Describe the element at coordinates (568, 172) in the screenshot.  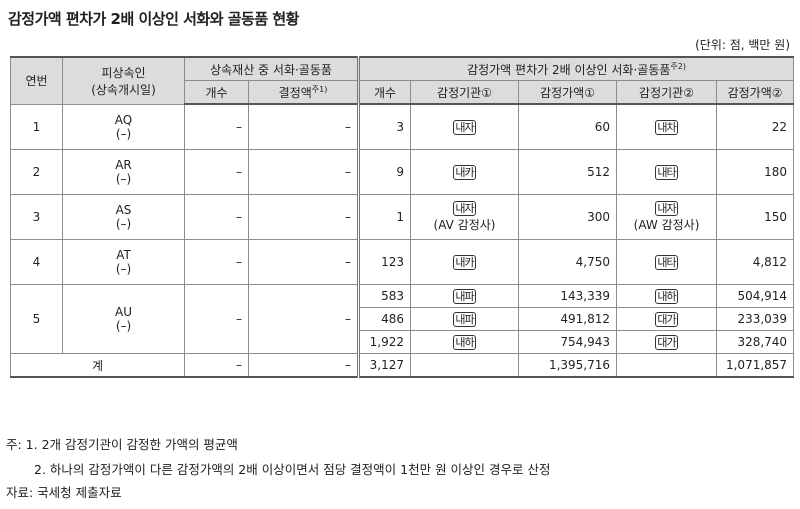
I see `row-value1: 512` at that location.